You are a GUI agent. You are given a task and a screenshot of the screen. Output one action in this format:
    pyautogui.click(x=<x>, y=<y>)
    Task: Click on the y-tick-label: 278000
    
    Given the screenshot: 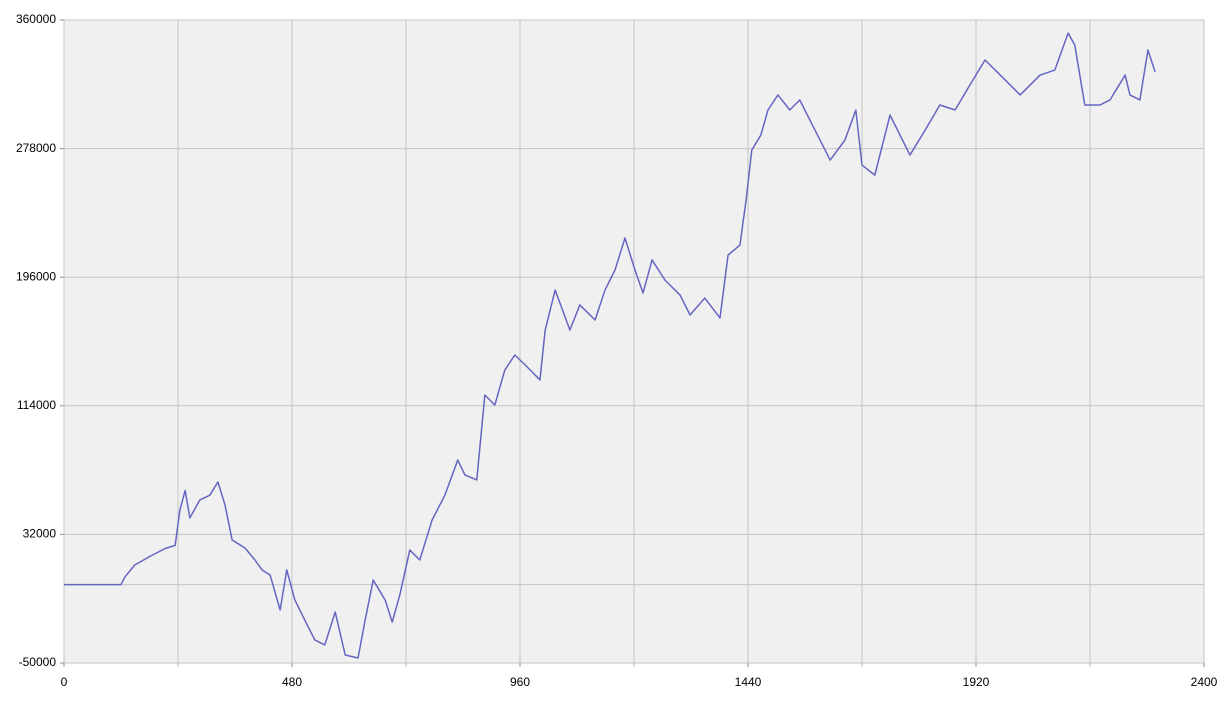 What is the action you would take?
    pyautogui.click(x=36, y=148)
    